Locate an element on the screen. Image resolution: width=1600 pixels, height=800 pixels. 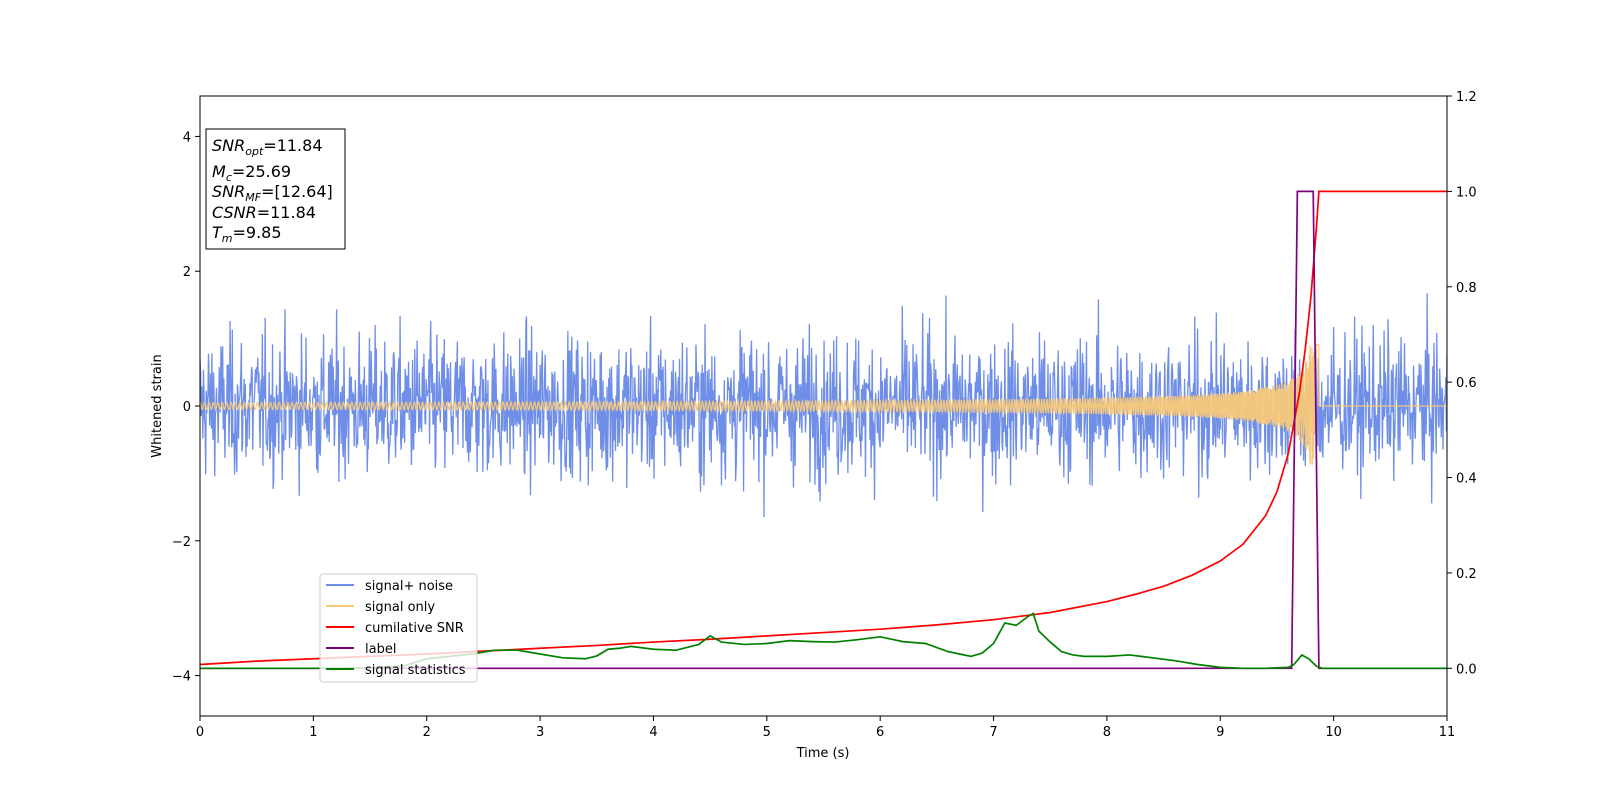
annotation-line: Tm=9.85 is located at coordinates (247, 234).